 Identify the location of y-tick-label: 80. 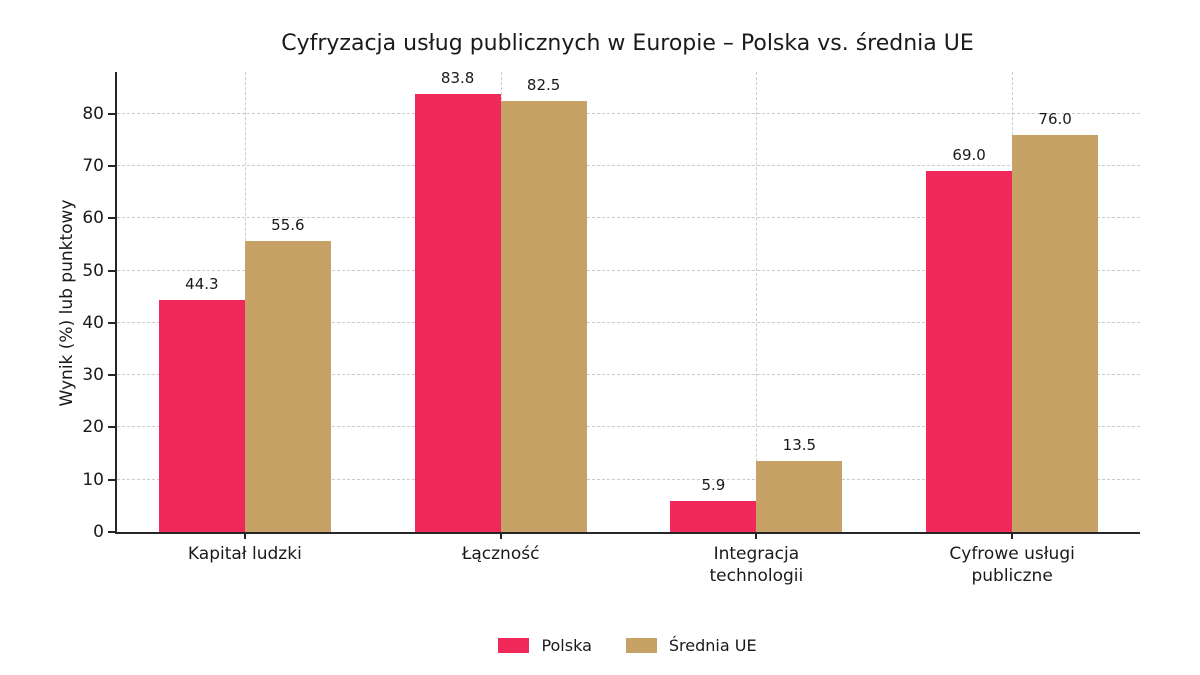
(93, 113).